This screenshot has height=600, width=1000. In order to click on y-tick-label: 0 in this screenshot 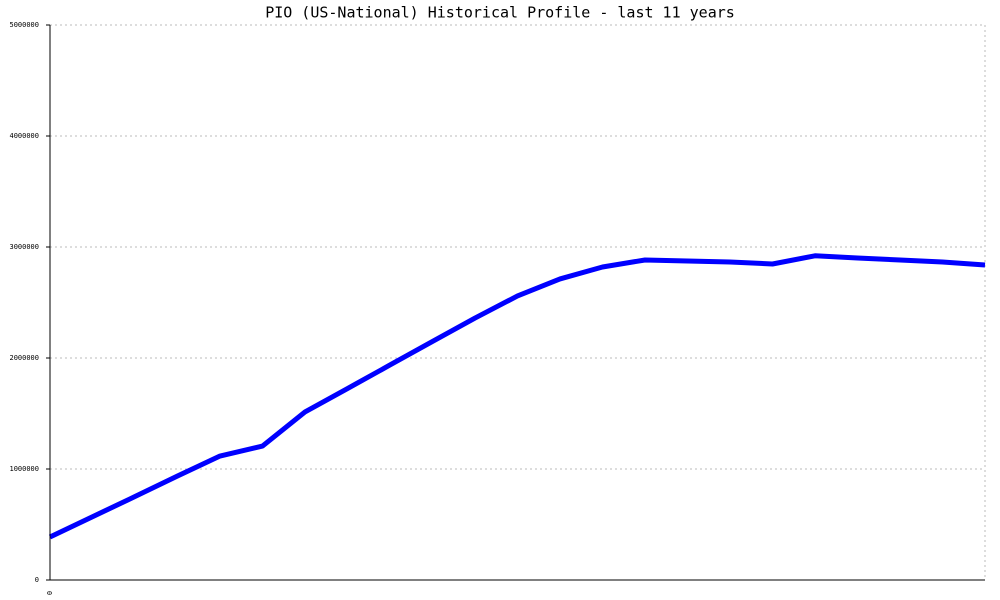, I will do `click(37, 580)`.